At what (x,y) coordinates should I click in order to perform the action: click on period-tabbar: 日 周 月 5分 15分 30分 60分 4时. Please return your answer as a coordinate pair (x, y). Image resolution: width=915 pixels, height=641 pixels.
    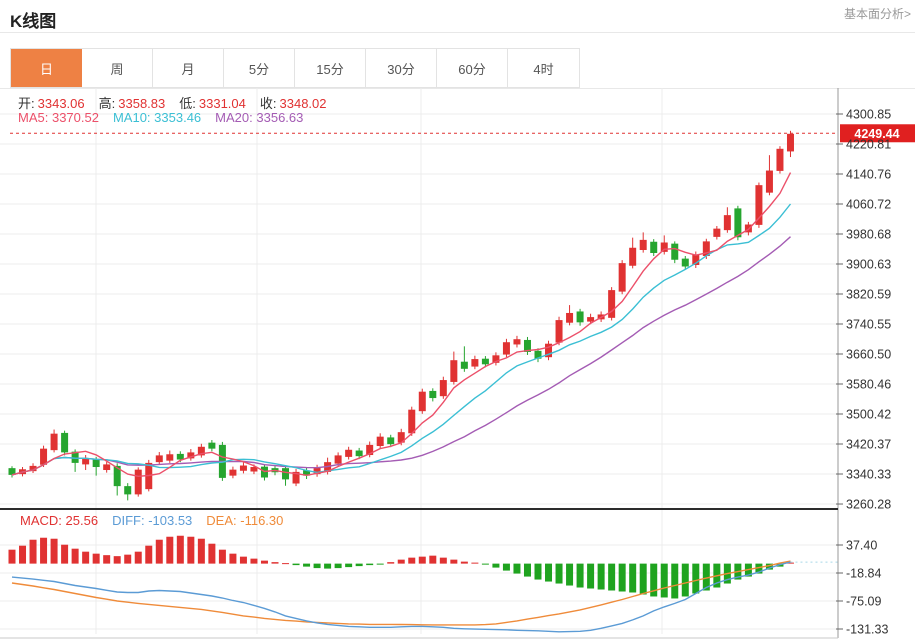
    Looking at the image, I should click on (295, 68).